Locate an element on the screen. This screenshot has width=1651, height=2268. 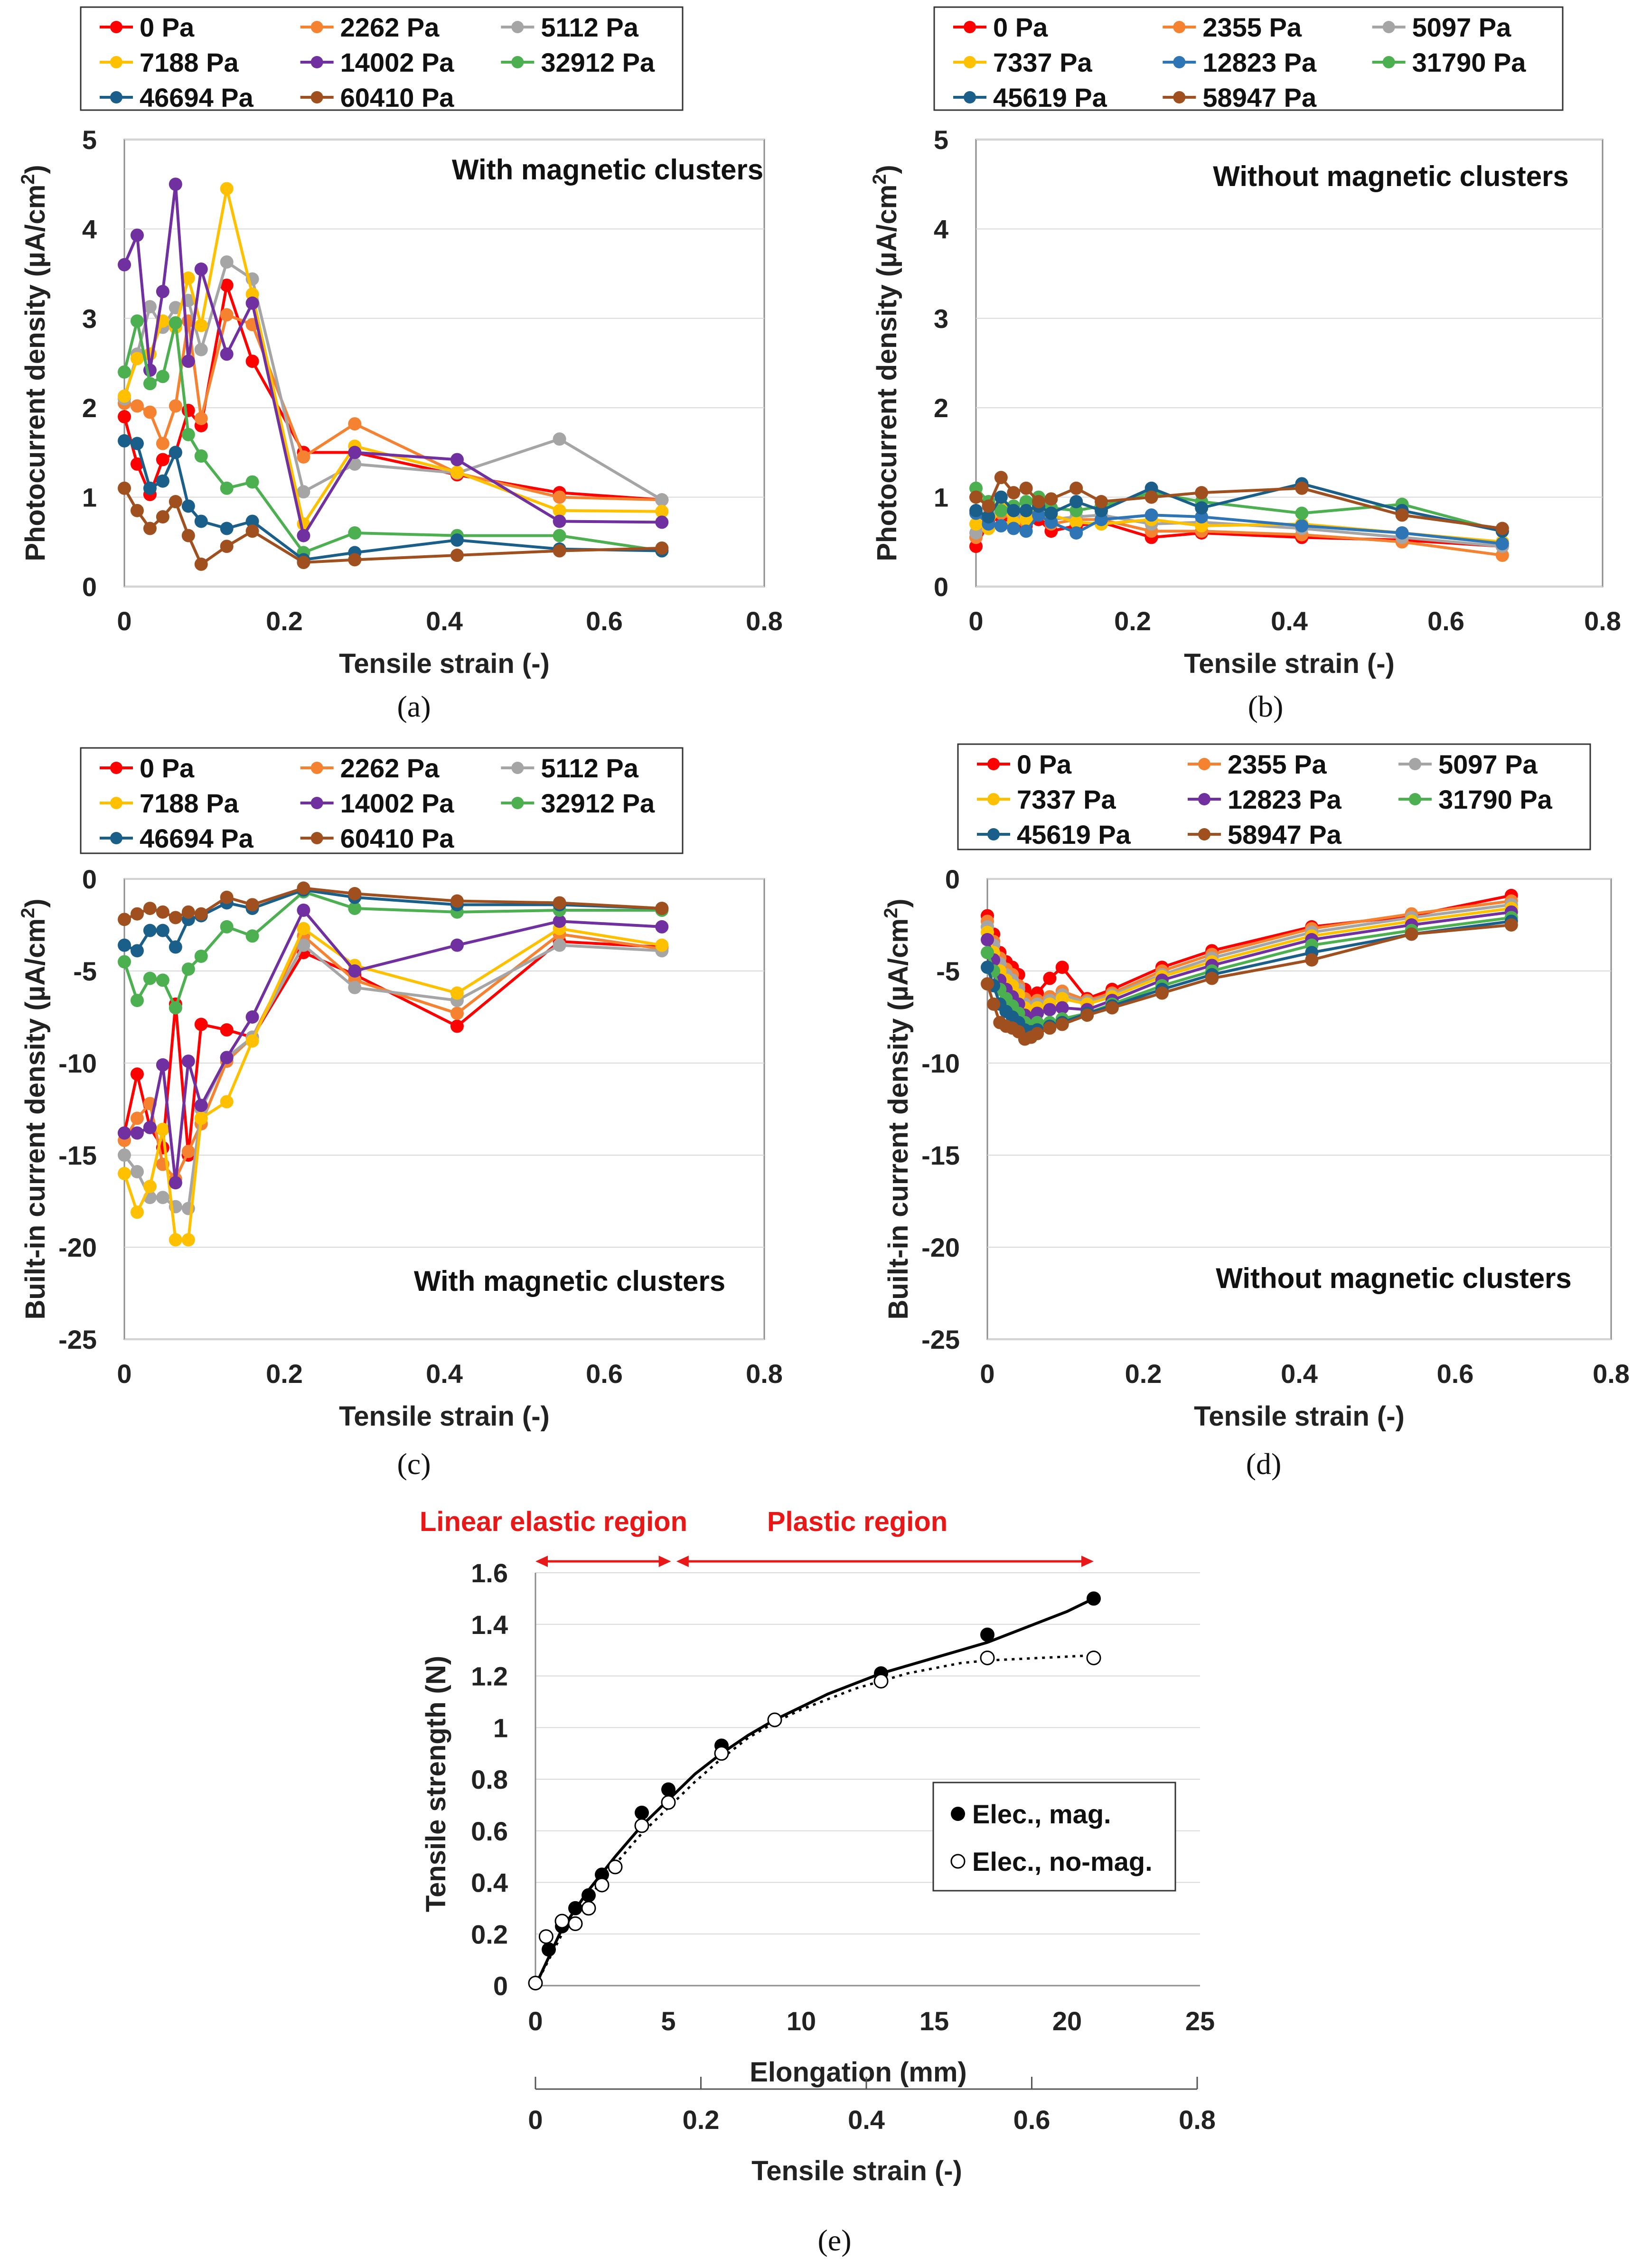
legend-entry: 0 Pa is located at coordinates (1044, 764).